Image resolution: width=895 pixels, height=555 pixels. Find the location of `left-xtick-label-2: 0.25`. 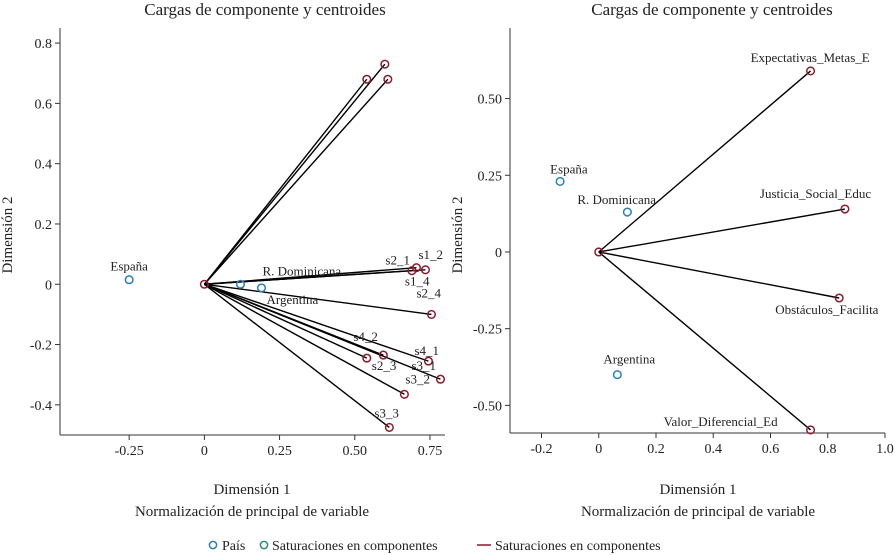

left-xtick-label-2: 0.25 is located at coordinates (279, 451).